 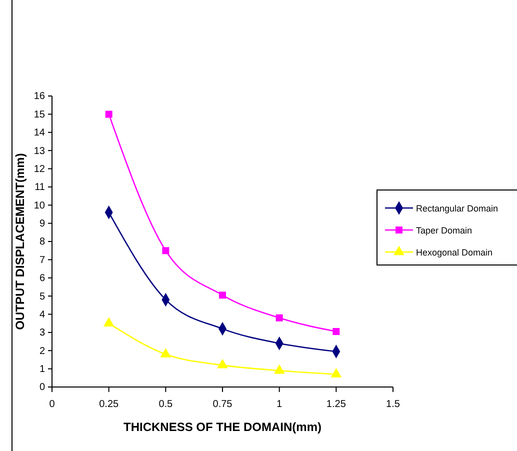 What do you see at coordinates (40, 206) in the screenshot?
I see `y-tick-label: 10` at bounding box center [40, 206].